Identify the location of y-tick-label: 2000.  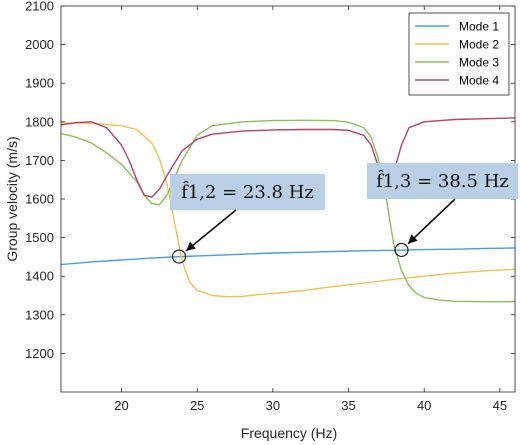
(39, 44).